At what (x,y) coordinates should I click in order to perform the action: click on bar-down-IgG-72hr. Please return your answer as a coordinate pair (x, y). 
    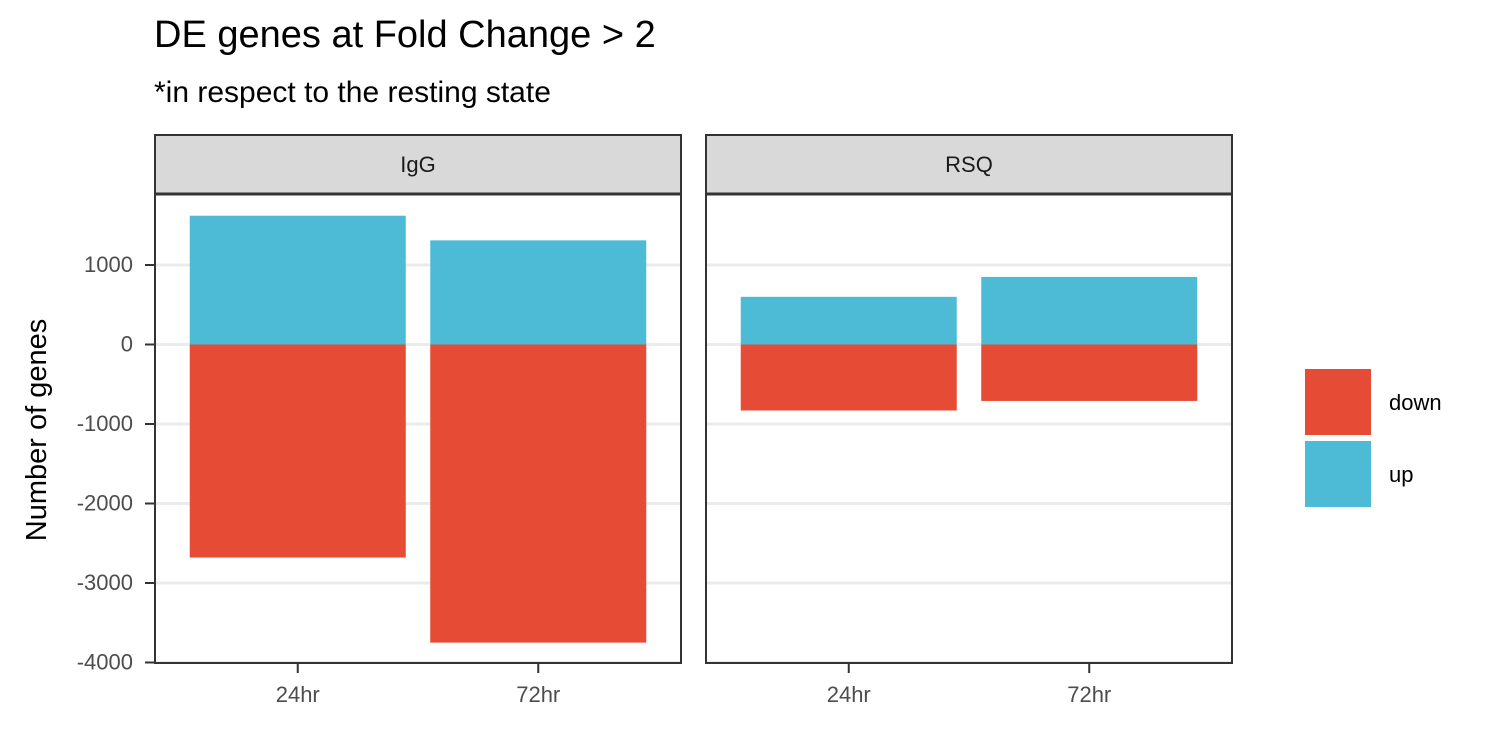
    Looking at the image, I should click on (538, 493).